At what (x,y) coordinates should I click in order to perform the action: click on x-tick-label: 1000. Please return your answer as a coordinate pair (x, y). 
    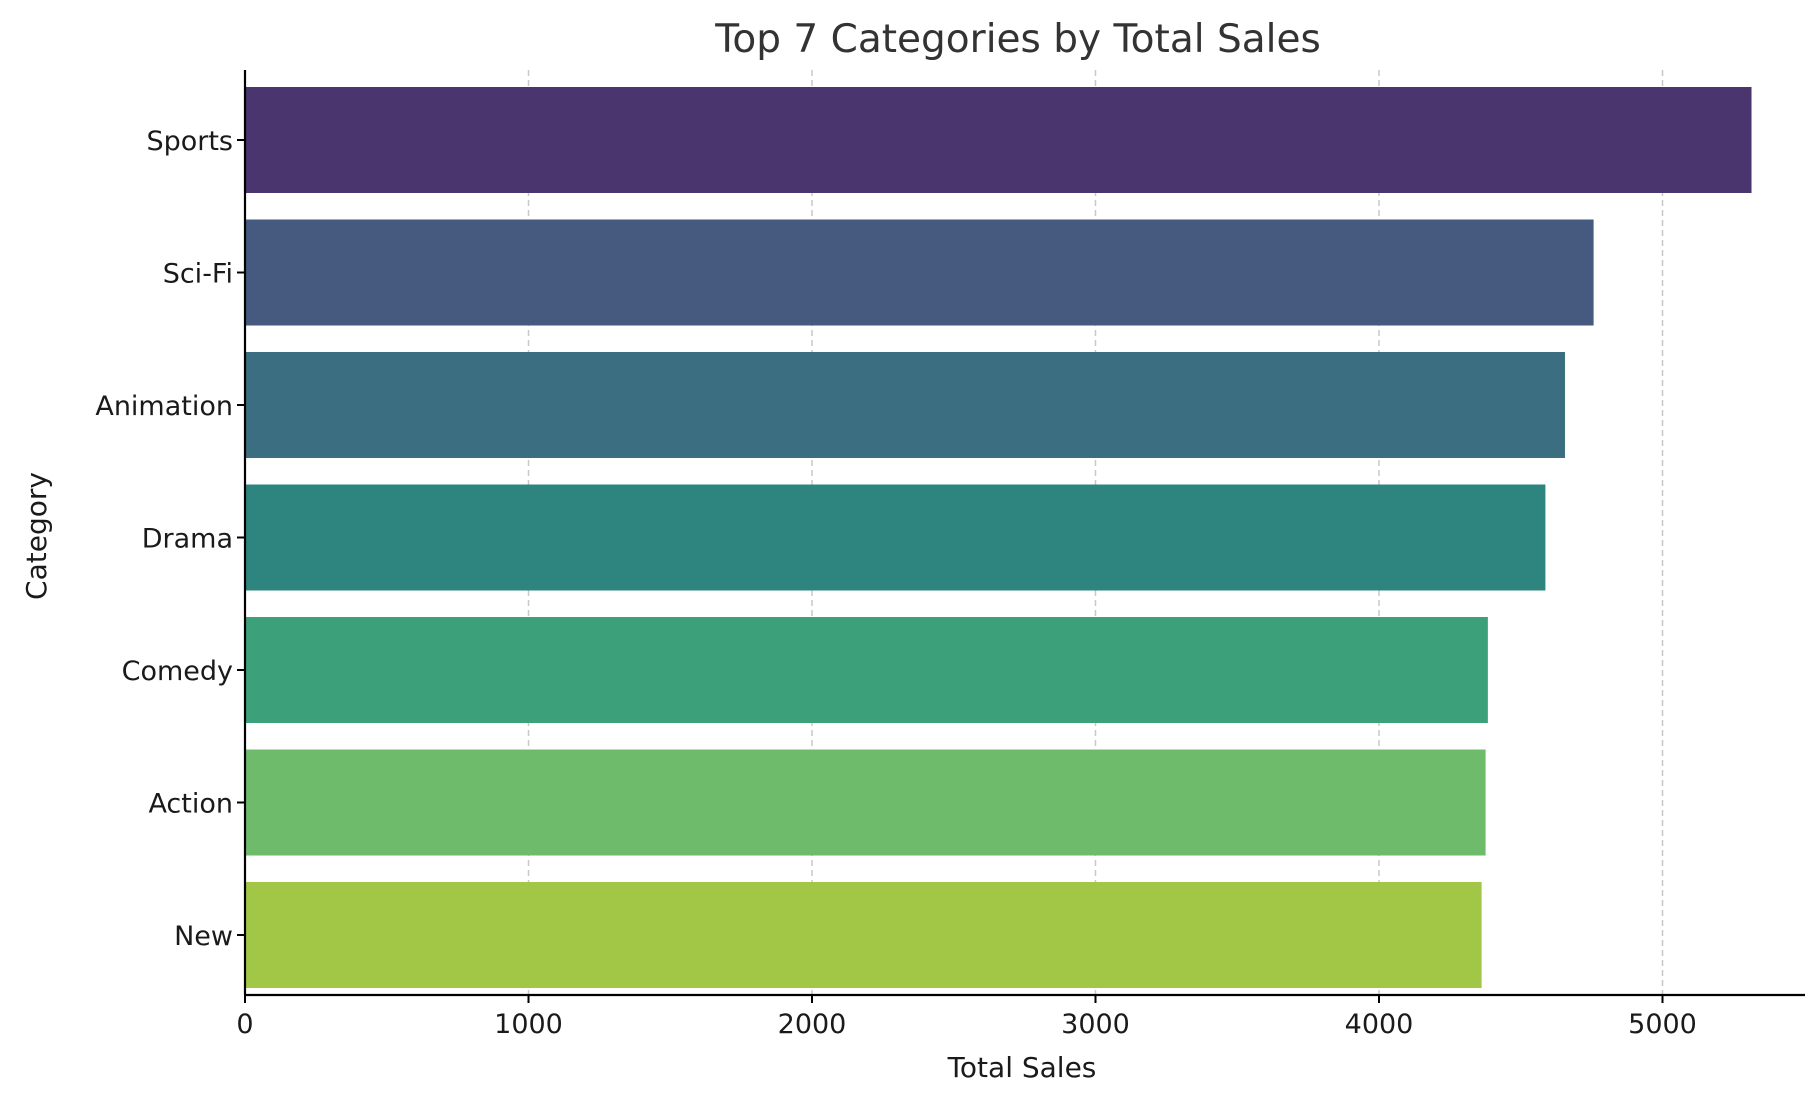
    Looking at the image, I should click on (528, 1024).